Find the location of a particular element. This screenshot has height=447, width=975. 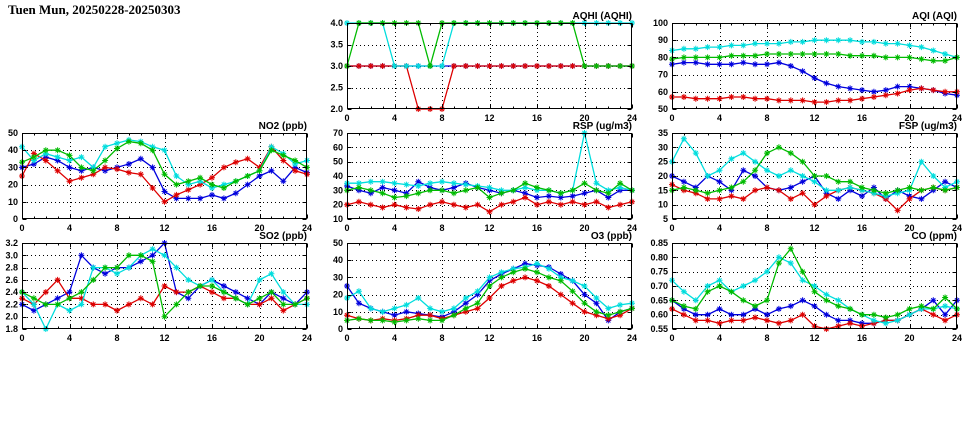

axis-labels: 0.55 0.60 0.65 0.70 0.75 0.80 0.85 0 4 8 12 16 20 24 is located at coordinates (806, 290).